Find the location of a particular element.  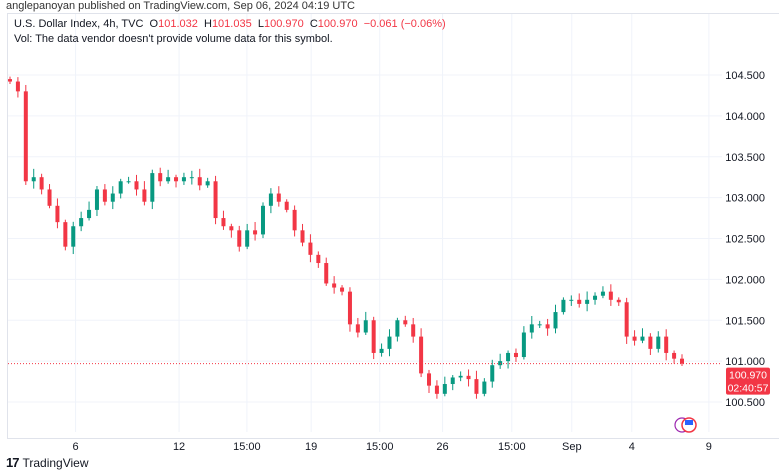

footer-brand: 17 TradingView is located at coordinates (47, 462).